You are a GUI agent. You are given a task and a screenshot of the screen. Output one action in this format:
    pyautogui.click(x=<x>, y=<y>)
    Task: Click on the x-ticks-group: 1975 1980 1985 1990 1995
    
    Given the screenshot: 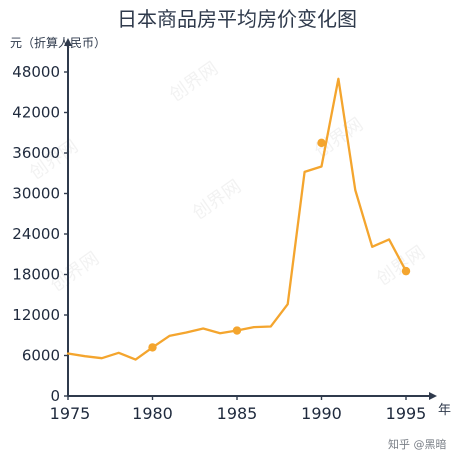 What is the action you would take?
    pyautogui.click(x=238, y=409)
    